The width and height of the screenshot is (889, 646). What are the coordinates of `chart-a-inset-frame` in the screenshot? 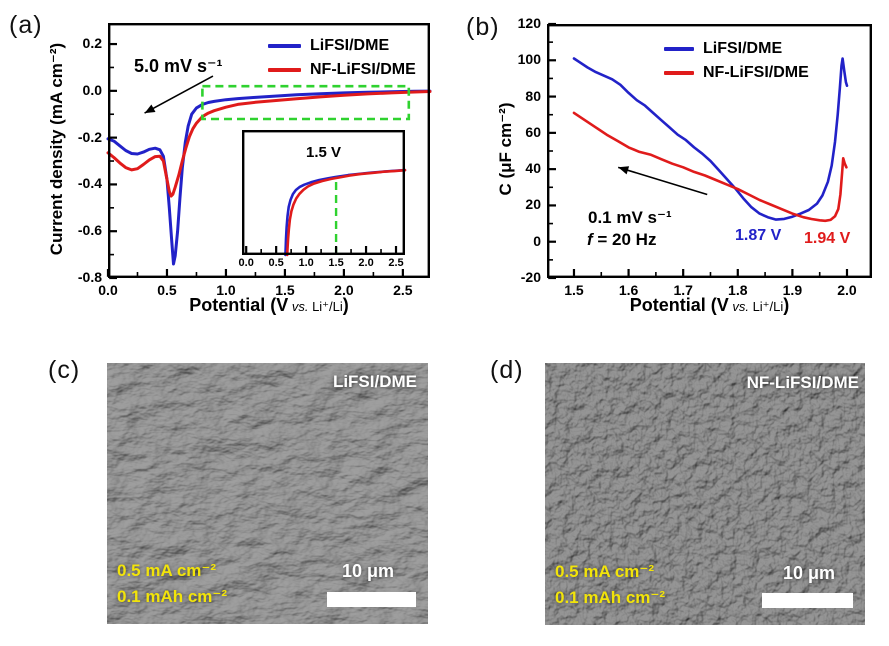 It's located at (324, 192).